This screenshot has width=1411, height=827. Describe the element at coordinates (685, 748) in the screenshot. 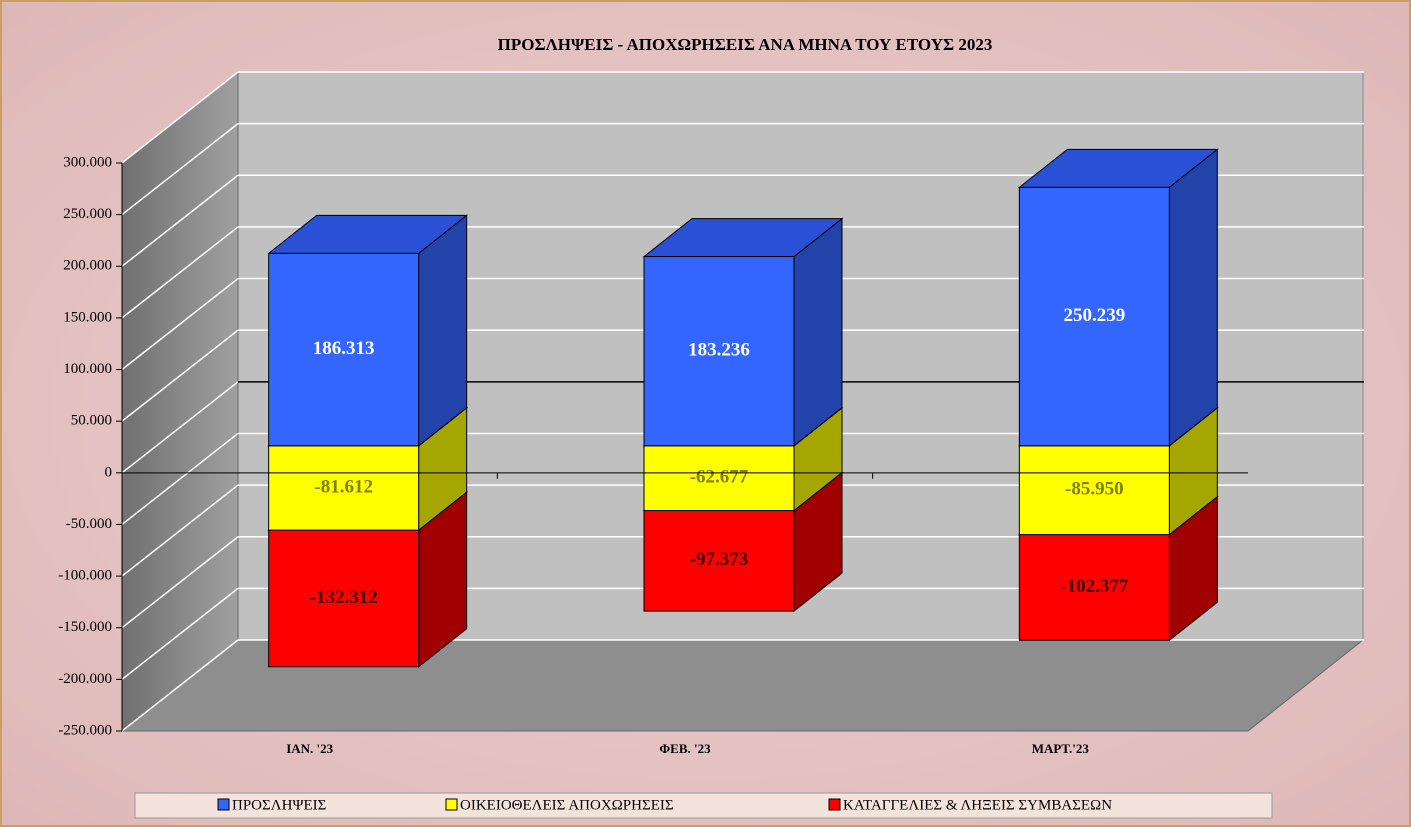

I see `x-tick-label: ΦΕΒ. '23` at that location.